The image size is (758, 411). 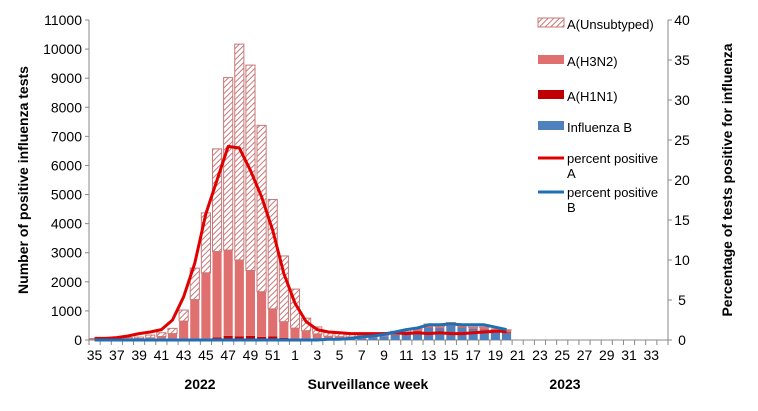 What do you see at coordinates (429, 355) in the screenshot?
I see `x-tick-label: 13` at bounding box center [429, 355].